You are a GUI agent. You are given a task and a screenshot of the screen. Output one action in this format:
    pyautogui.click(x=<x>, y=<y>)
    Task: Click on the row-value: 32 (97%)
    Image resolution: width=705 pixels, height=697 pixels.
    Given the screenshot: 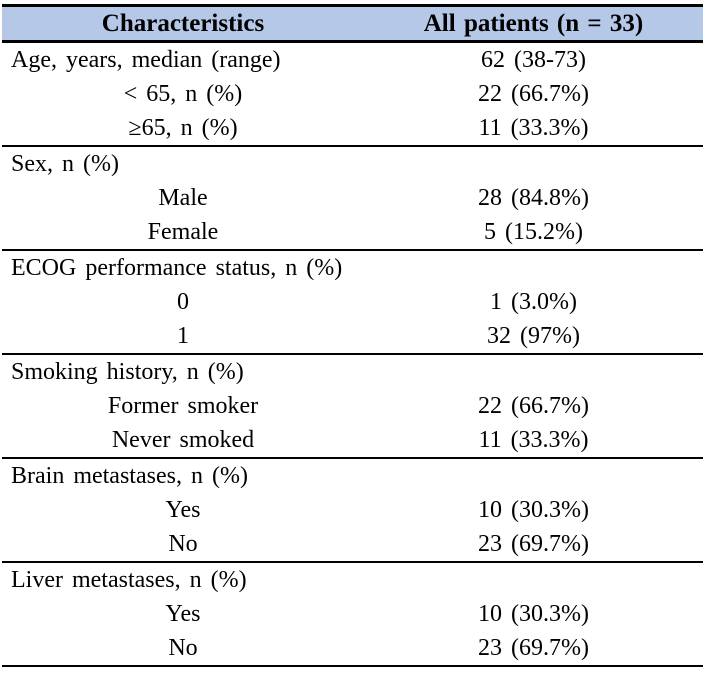 What is the action you would take?
    pyautogui.click(x=533, y=336)
    